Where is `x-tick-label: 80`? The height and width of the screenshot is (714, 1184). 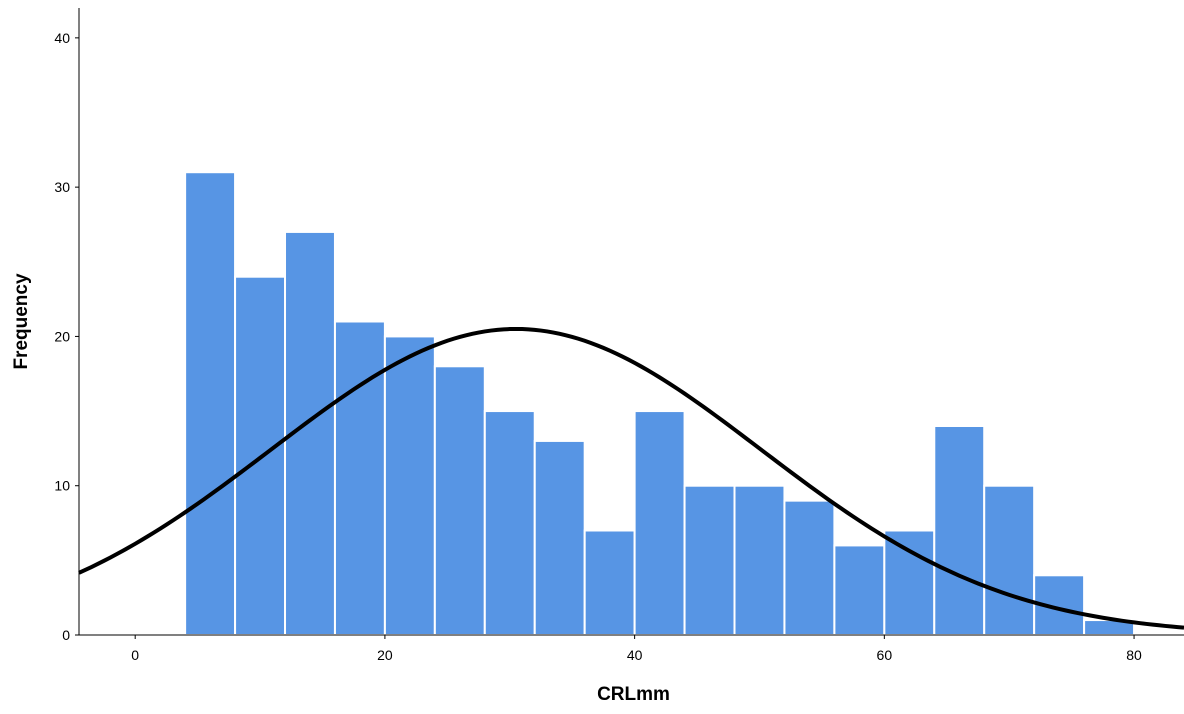 x-tick-label: 80 is located at coordinates (1134, 655).